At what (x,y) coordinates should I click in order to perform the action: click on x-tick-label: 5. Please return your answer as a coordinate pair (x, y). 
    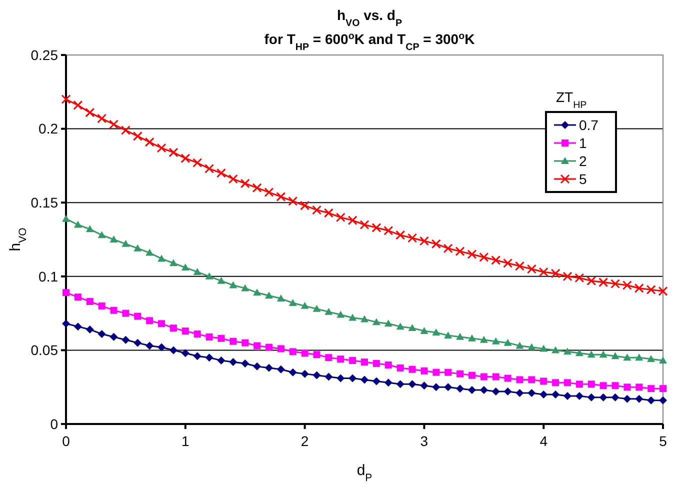
    Looking at the image, I should click on (663, 441).